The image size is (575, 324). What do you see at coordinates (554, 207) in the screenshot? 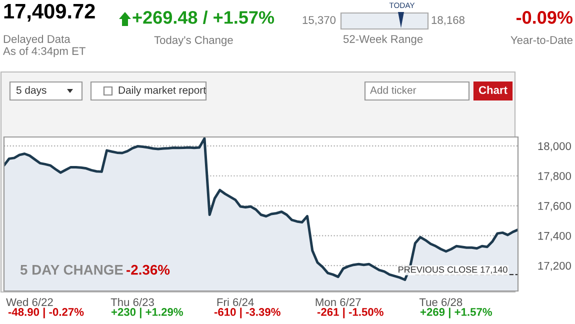
I see `y-tick-label: 17,600` at bounding box center [554, 207].